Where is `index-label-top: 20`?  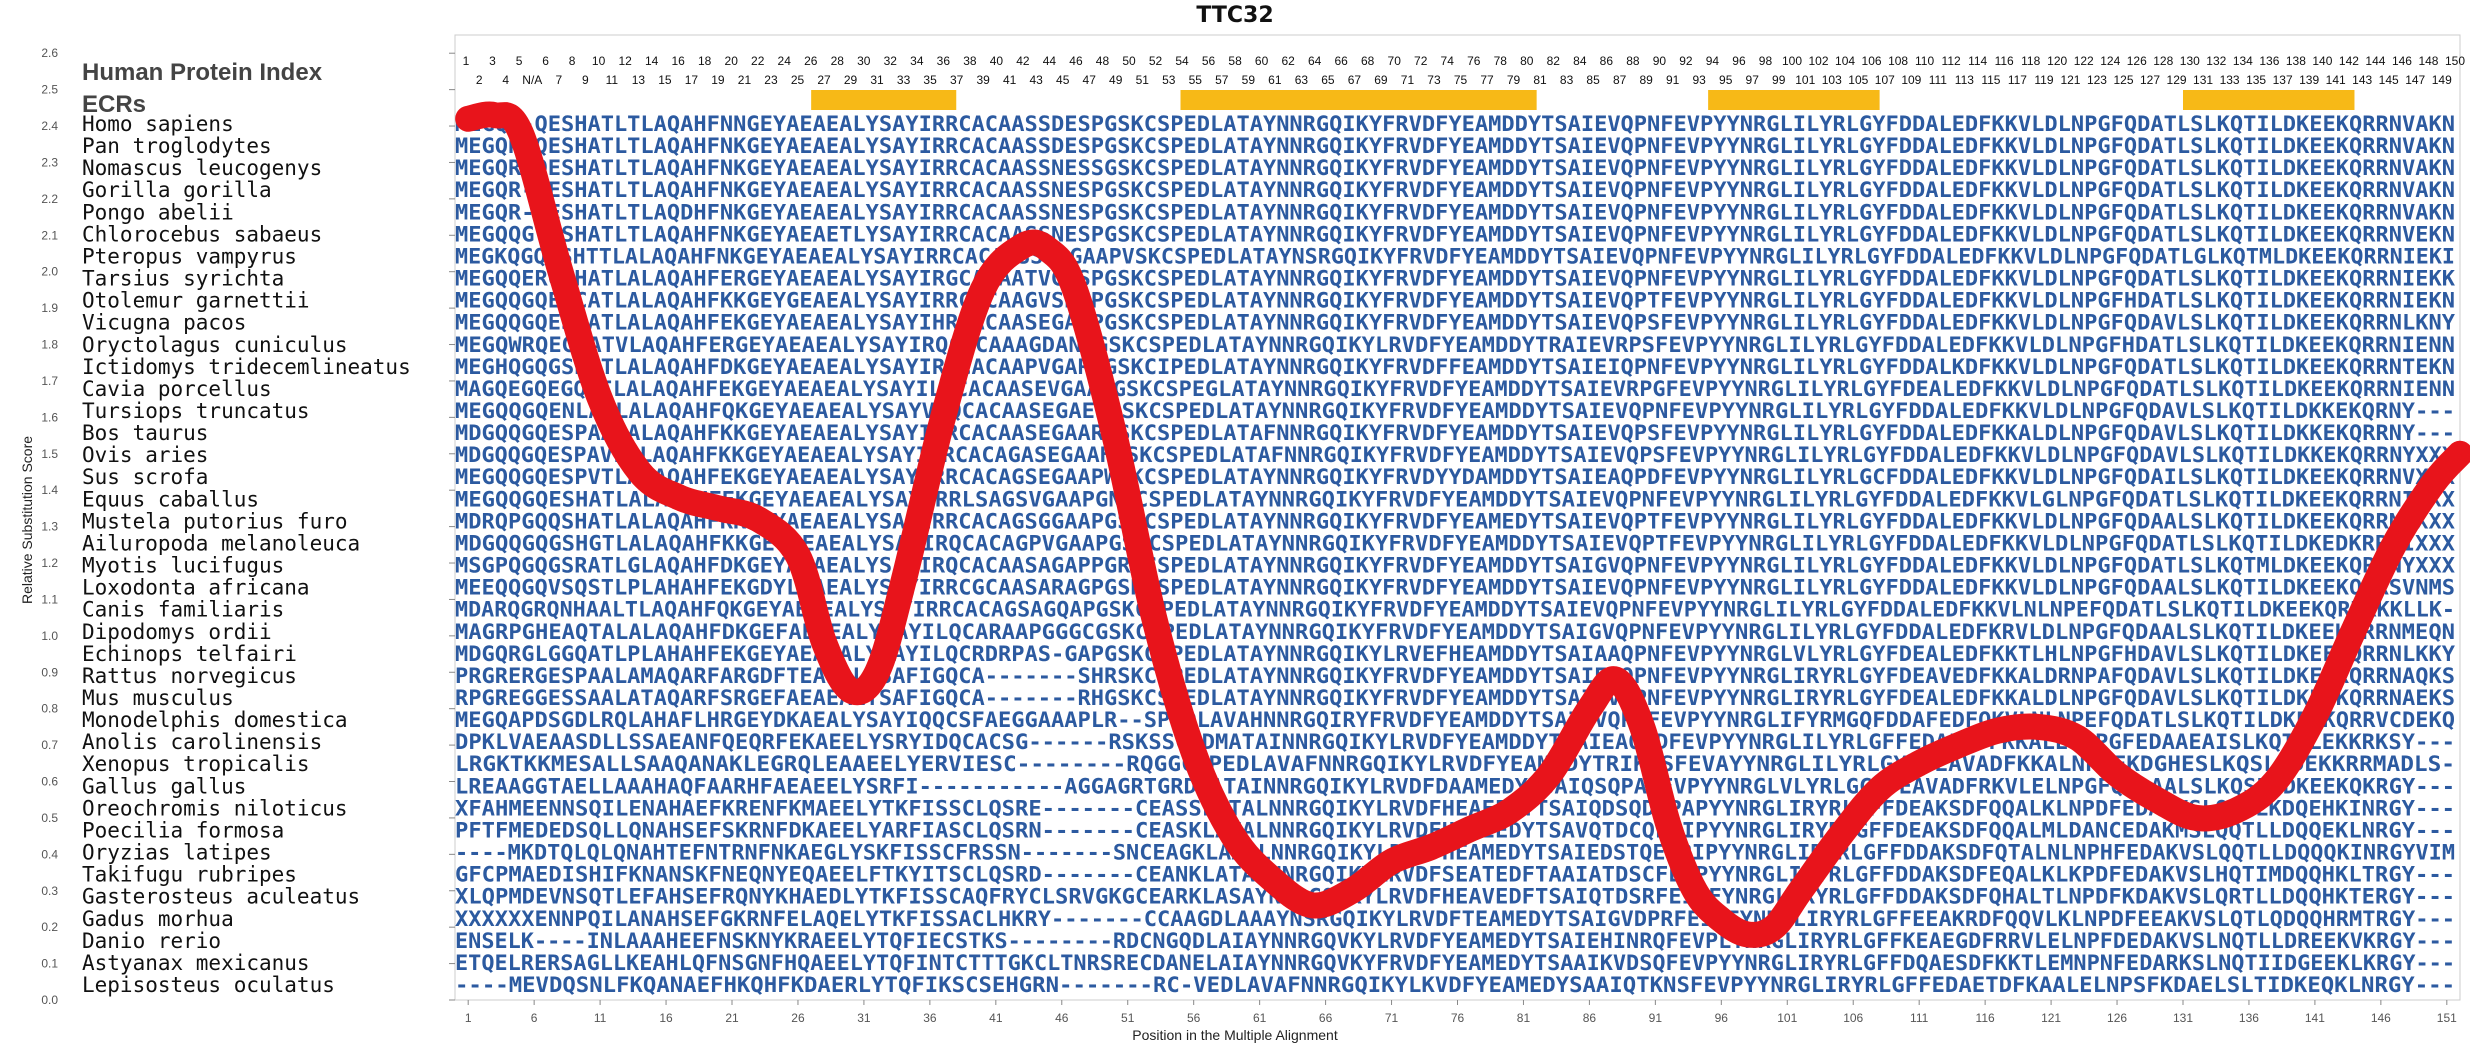
index-label-top: 20 is located at coordinates (732, 61).